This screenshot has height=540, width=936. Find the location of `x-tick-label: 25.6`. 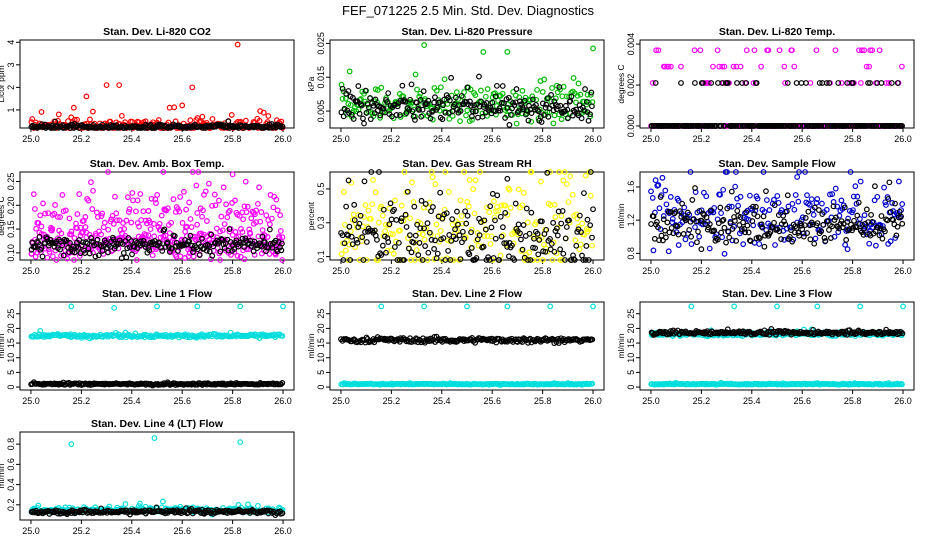

x-tick-label: 25.6 is located at coordinates (492, 139).